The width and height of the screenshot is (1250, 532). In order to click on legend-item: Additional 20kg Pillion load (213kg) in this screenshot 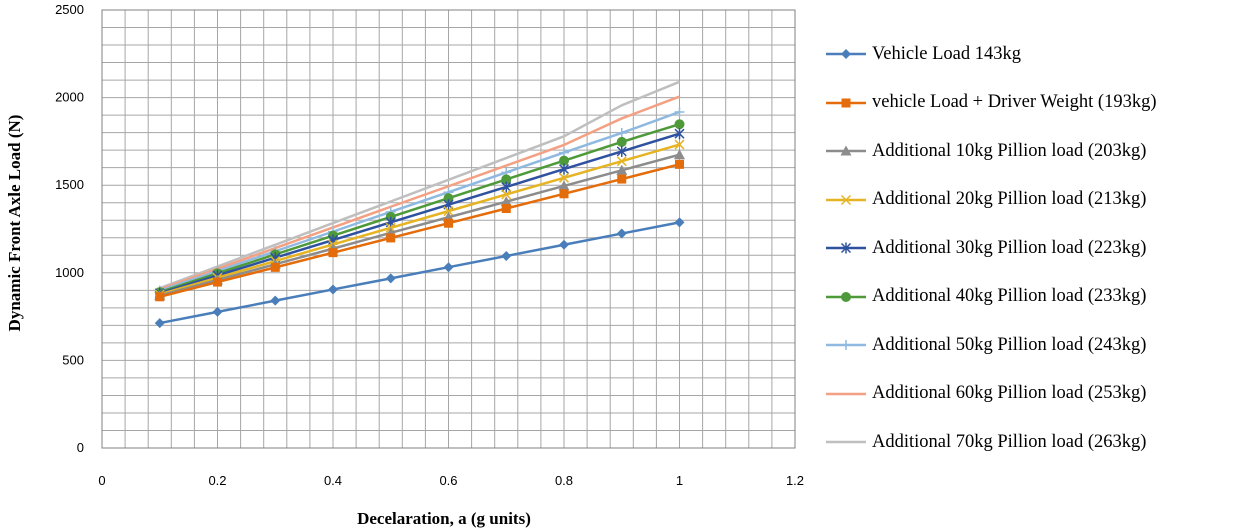, I will do `click(1038, 200)`.